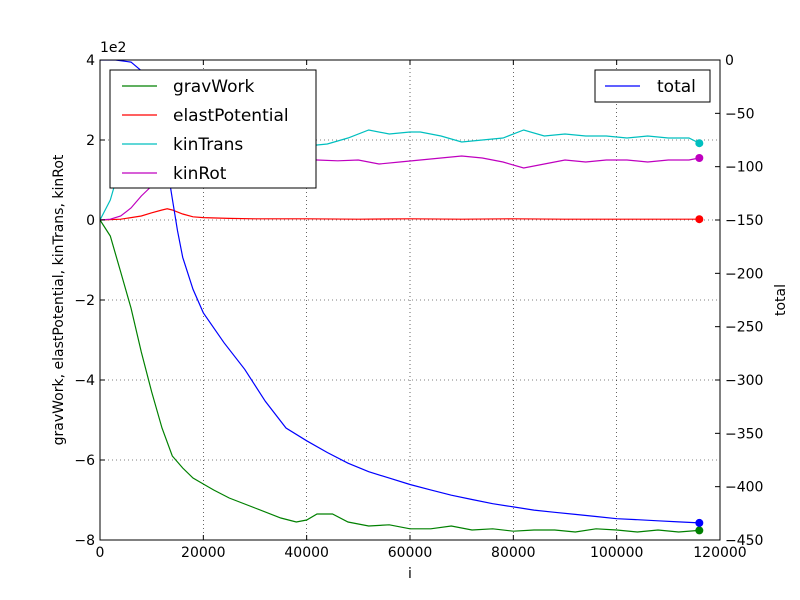 The height and width of the screenshot is (600, 800). I want to click on y-right-tick-label: −400, so click(744, 488).